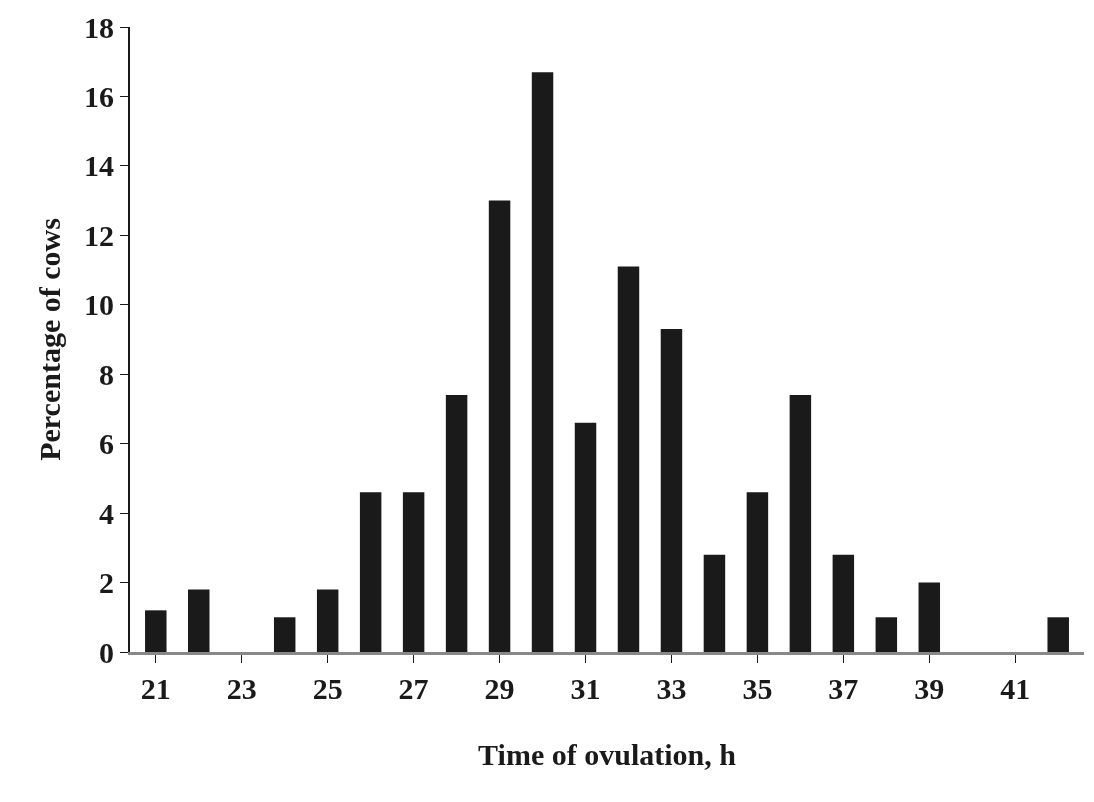 The image size is (1094, 802). Describe the element at coordinates (99, 27) in the screenshot. I see `y-tick-label: 18` at that location.